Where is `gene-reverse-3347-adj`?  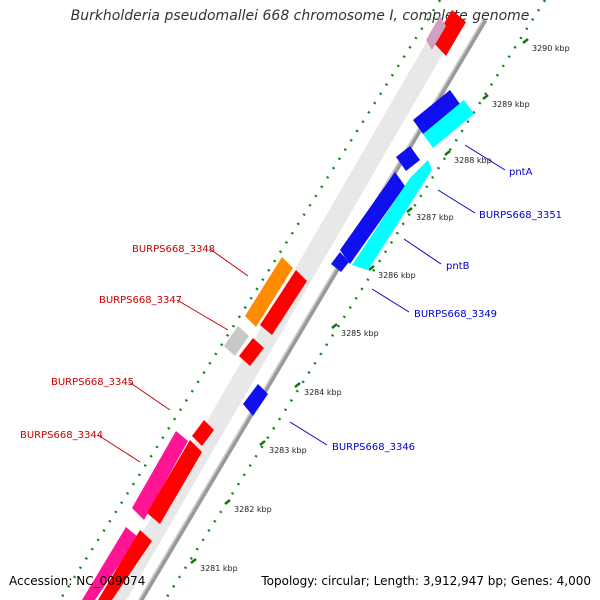
gene-reverse-3347-adj is located at coordinates (251, 352).